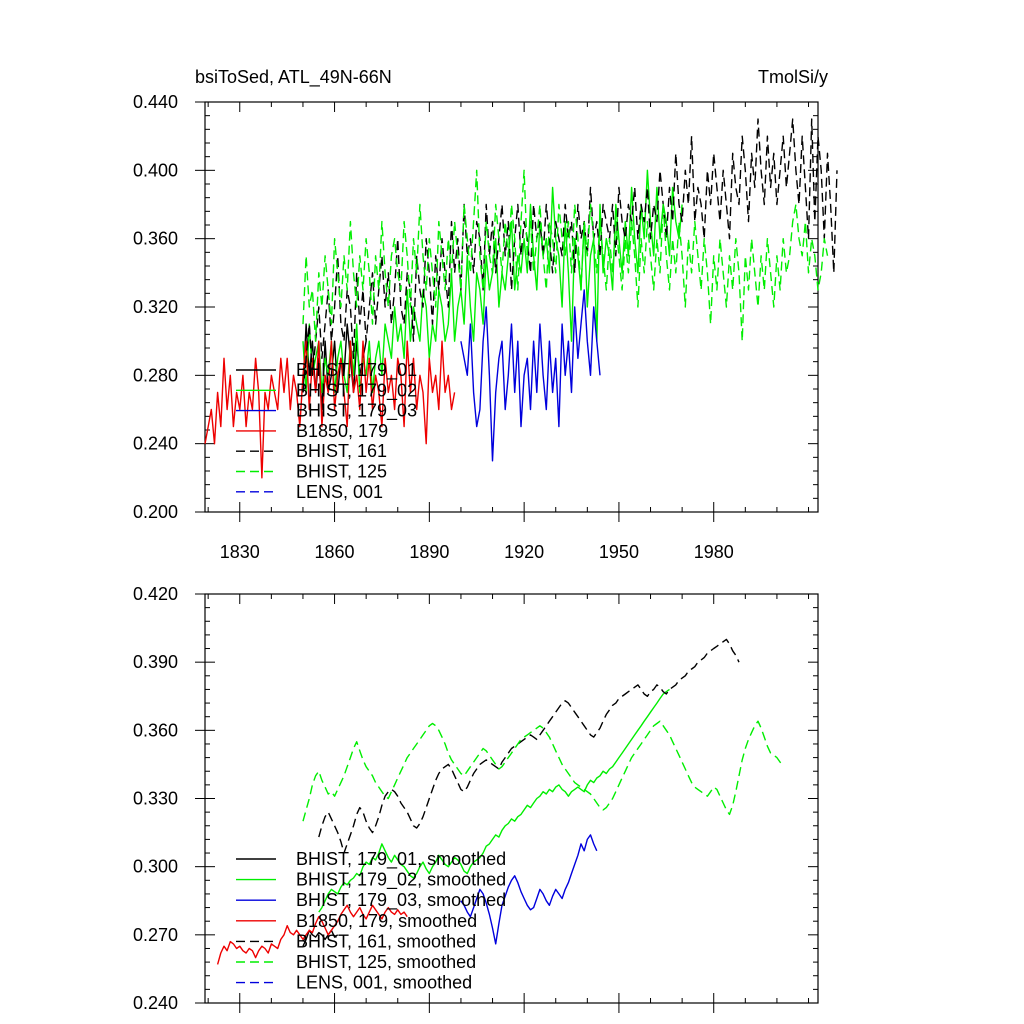 This screenshot has height=1024, width=1024. Describe the element at coordinates (793, 77) in the screenshot. I see `chart-title-right: TmolSi/y` at that location.